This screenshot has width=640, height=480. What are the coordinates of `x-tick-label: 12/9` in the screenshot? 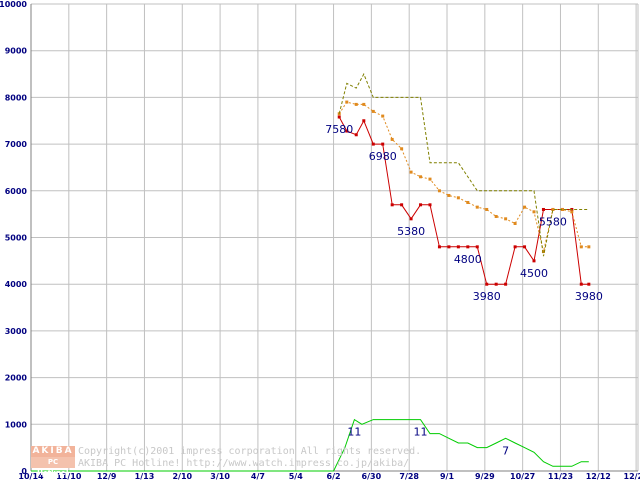 It's located at (107, 476).